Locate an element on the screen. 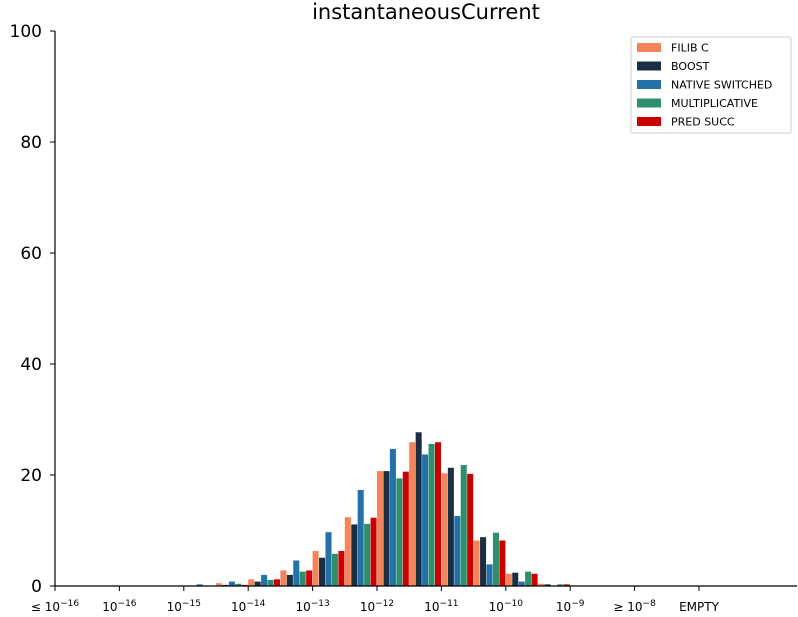 Image resolution: width=798 pixels, height=617 pixels. x-tick-label-0: ≤ 10−16 is located at coordinates (55, 606).